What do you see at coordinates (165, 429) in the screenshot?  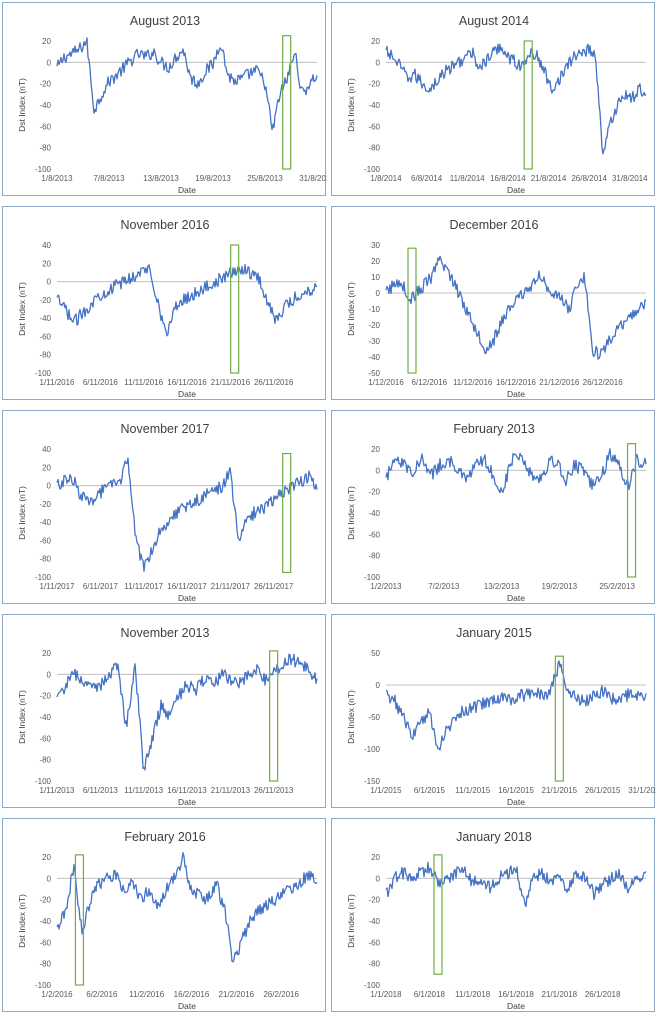 I see `chart-title: November 2017` at bounding box center [165, 429].